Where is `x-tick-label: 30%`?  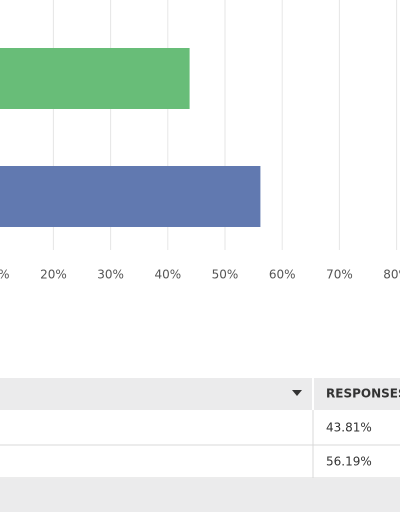 x-tick-label: 30% is located at coordinates (110, 275).